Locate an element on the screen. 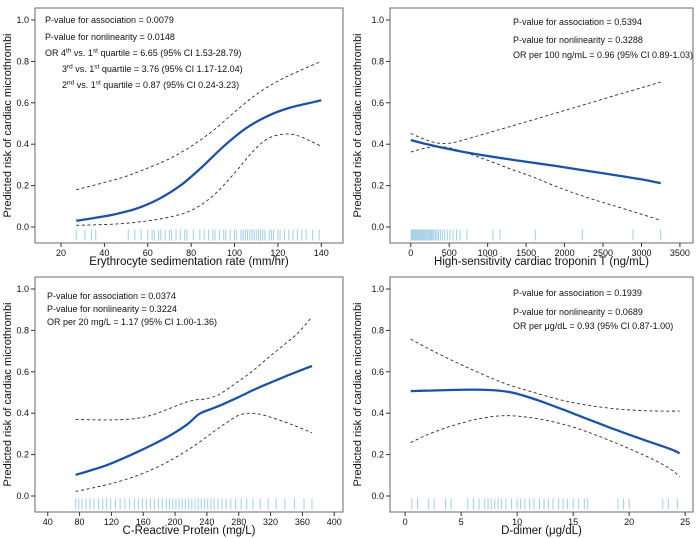 The image size is (700, 538). annotation-line: P-value for association = 0.0079 is located at coordinates (109, 20).